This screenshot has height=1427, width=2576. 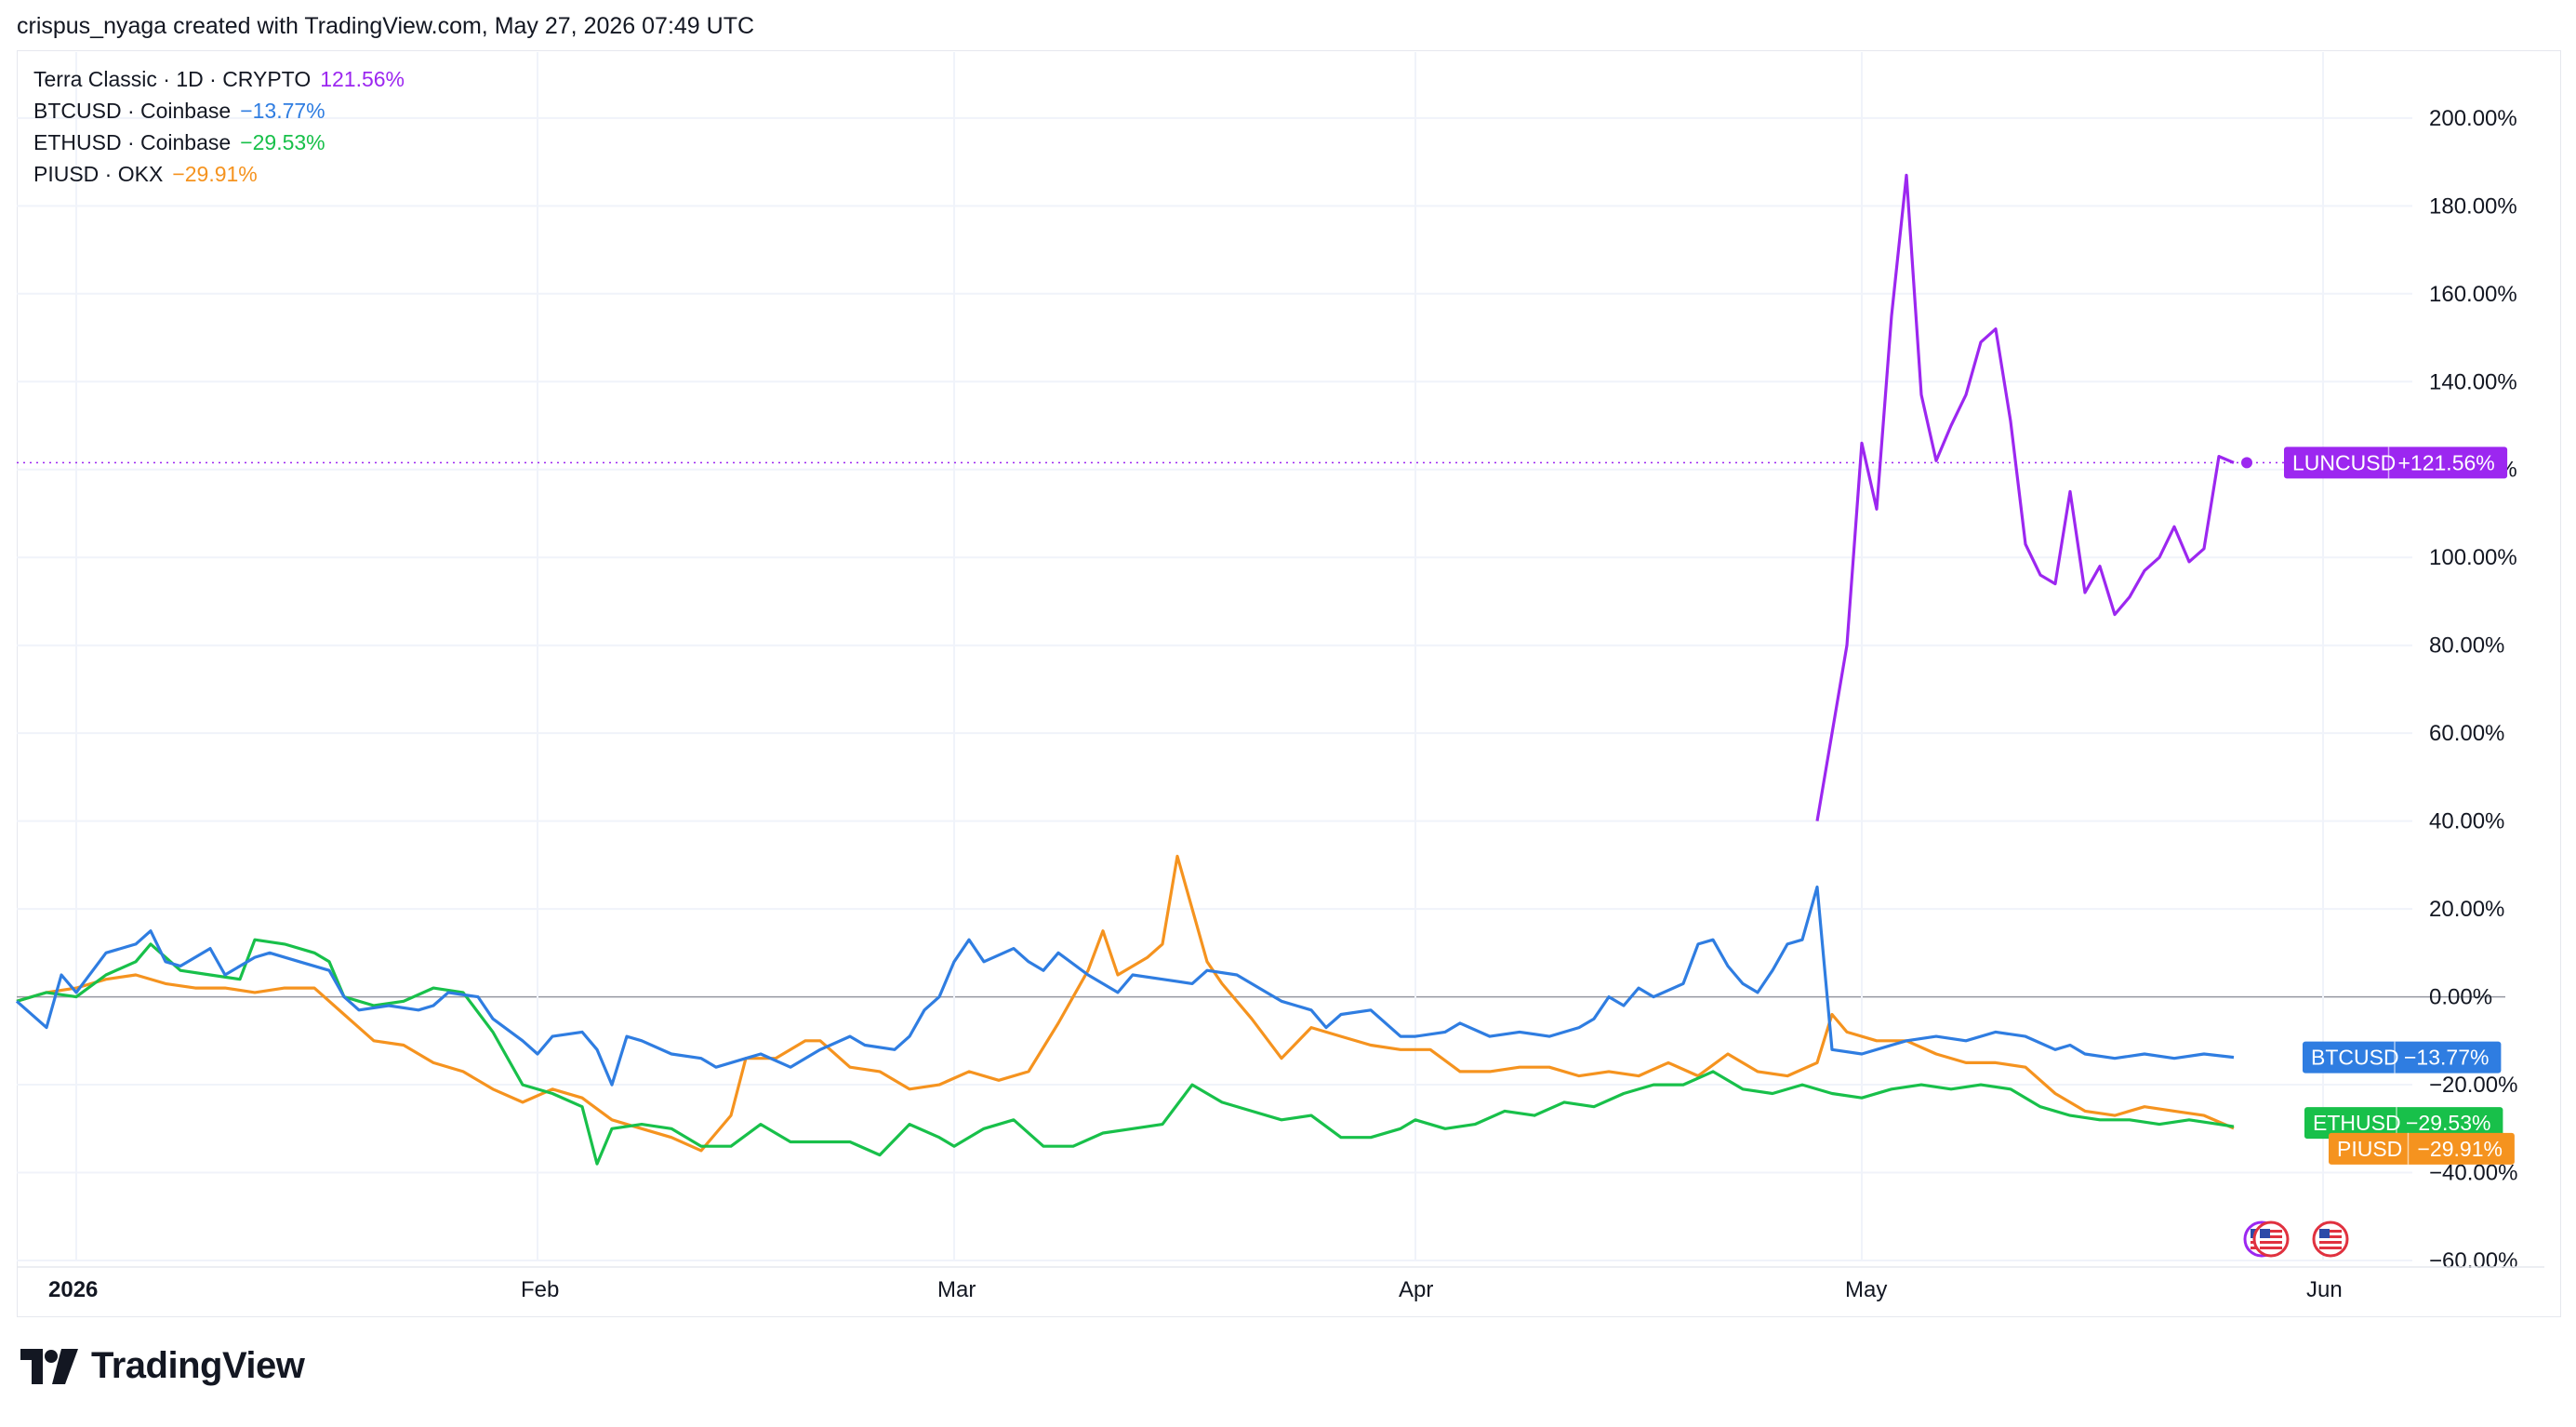 I want to click on price-badge-value: +121.56%, so click(x=2446, y=462).